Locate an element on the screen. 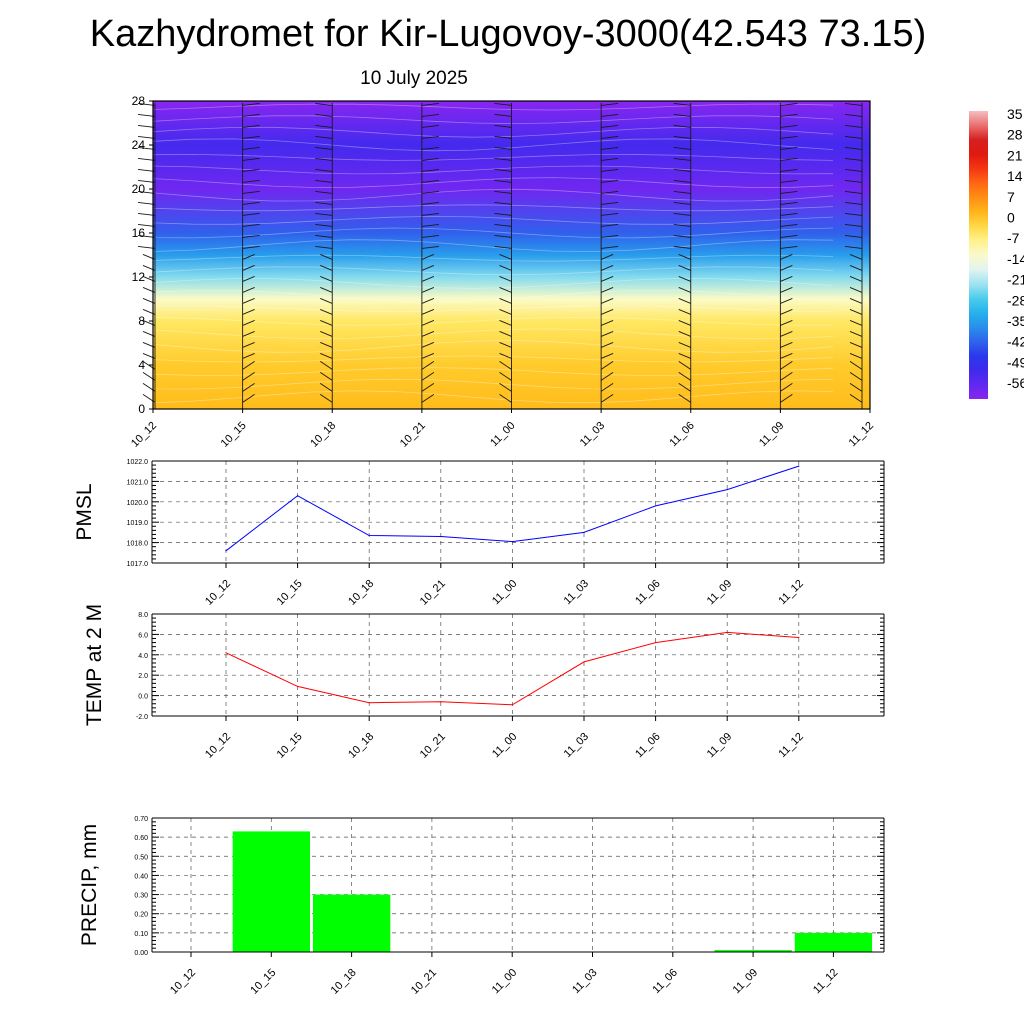  y-tick-label: 0.40 is located at coordinates (141, 876).